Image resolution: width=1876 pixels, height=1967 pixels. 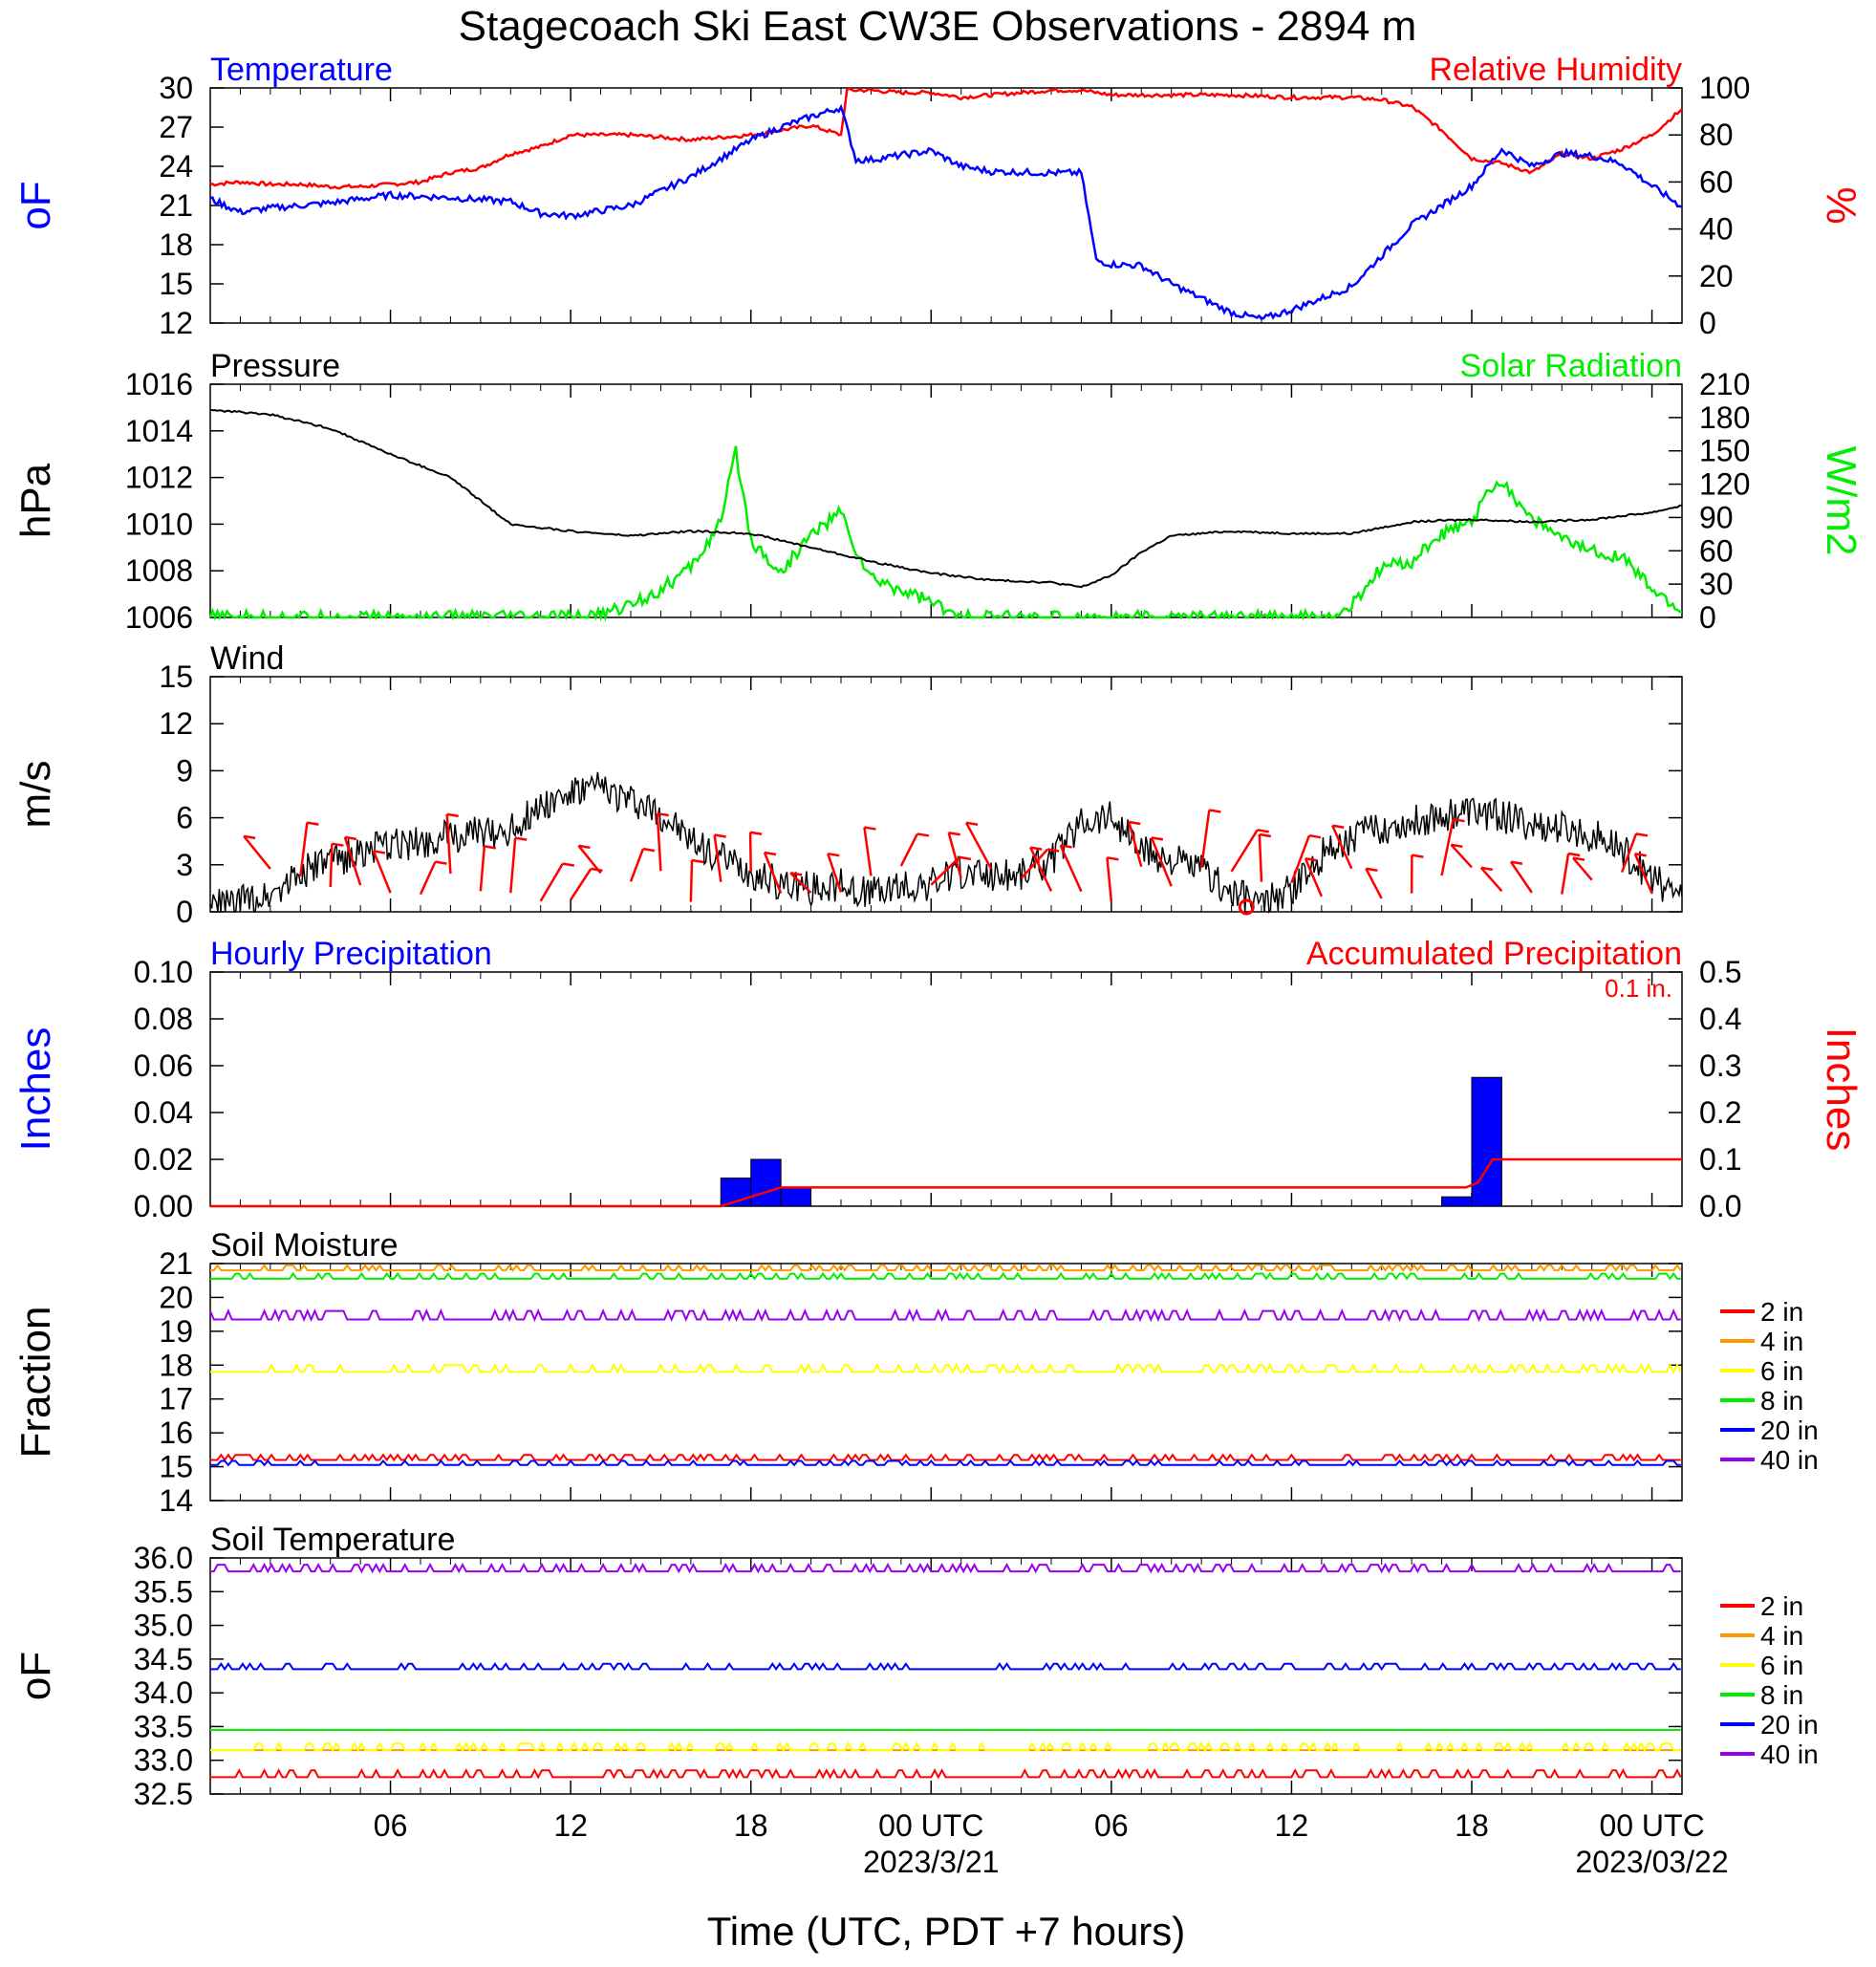 I want to click on y-tick-label-right: 180, so click(x=1724, y=417).